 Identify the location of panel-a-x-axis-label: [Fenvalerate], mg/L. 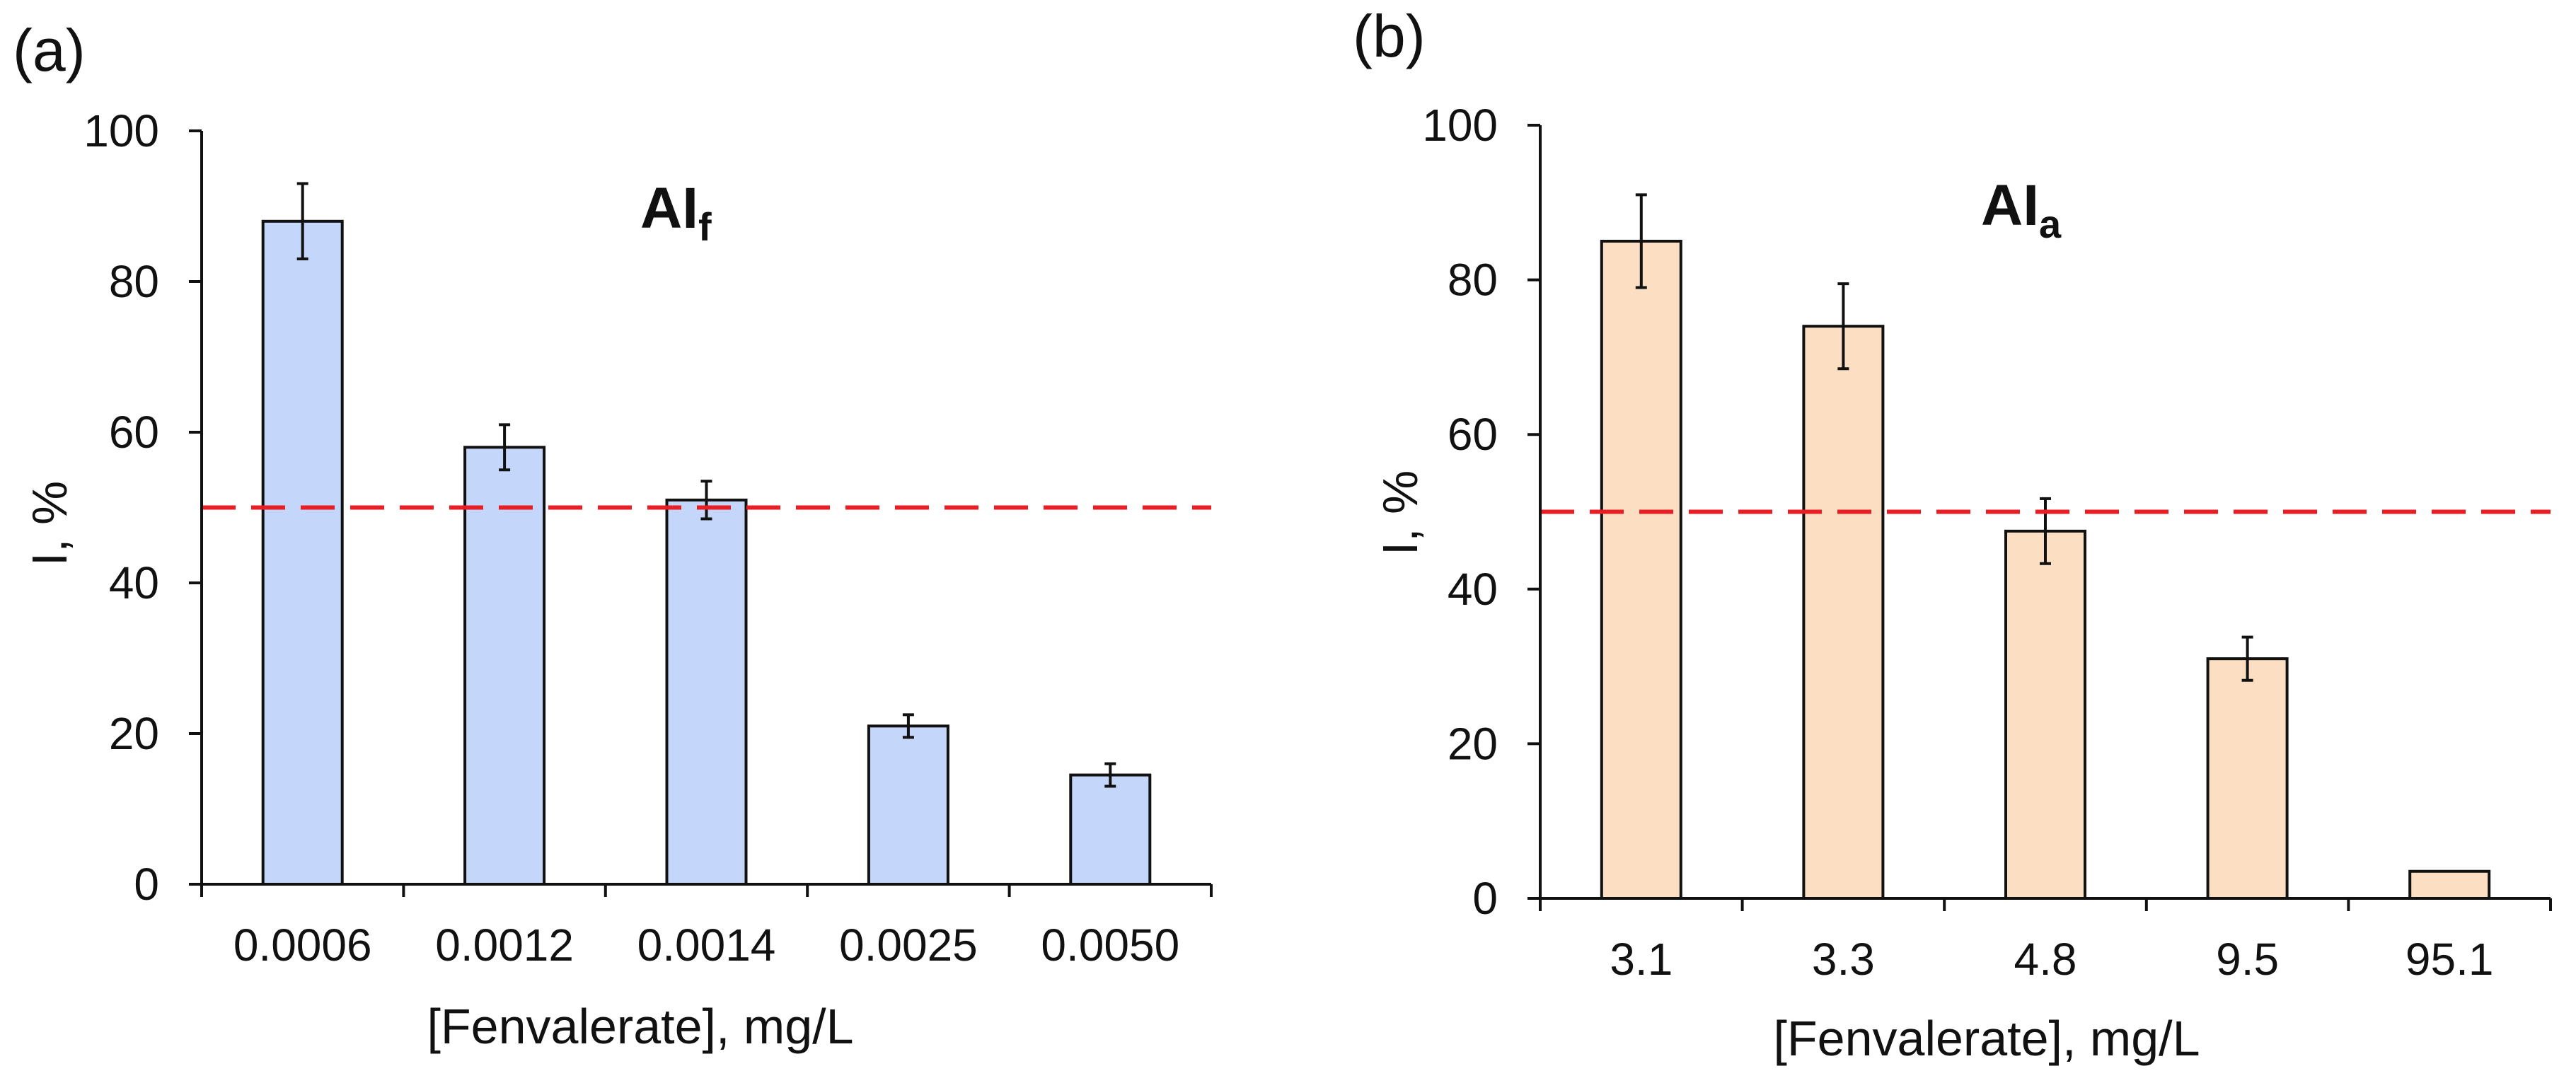
(640, 1026).